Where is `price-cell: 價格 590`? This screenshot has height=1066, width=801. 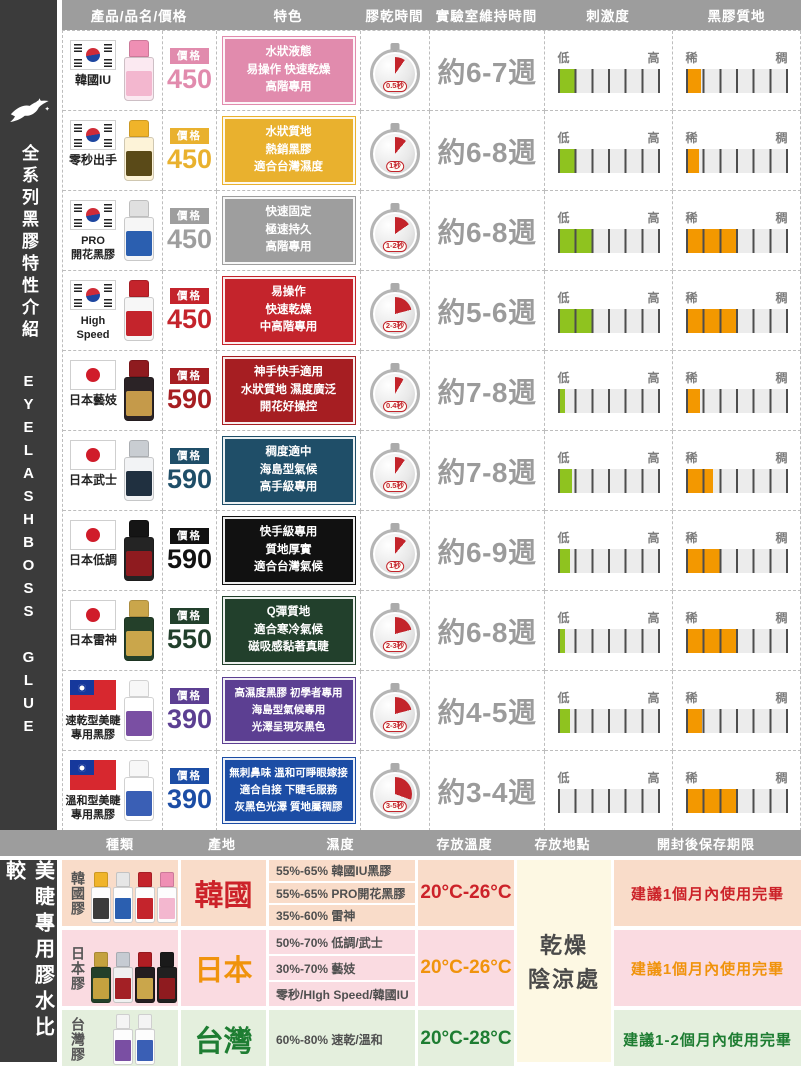
price-cell: 價格 590 is located at coordinates (190, 391).